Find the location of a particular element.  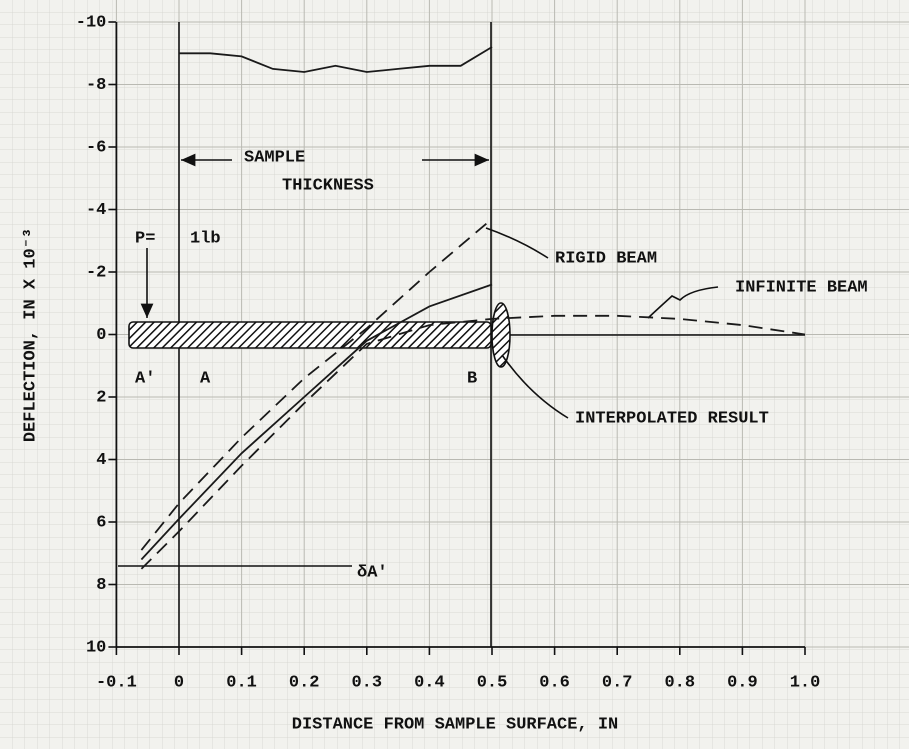

annotation: SAMPLE is located at coordinates (274, 157).